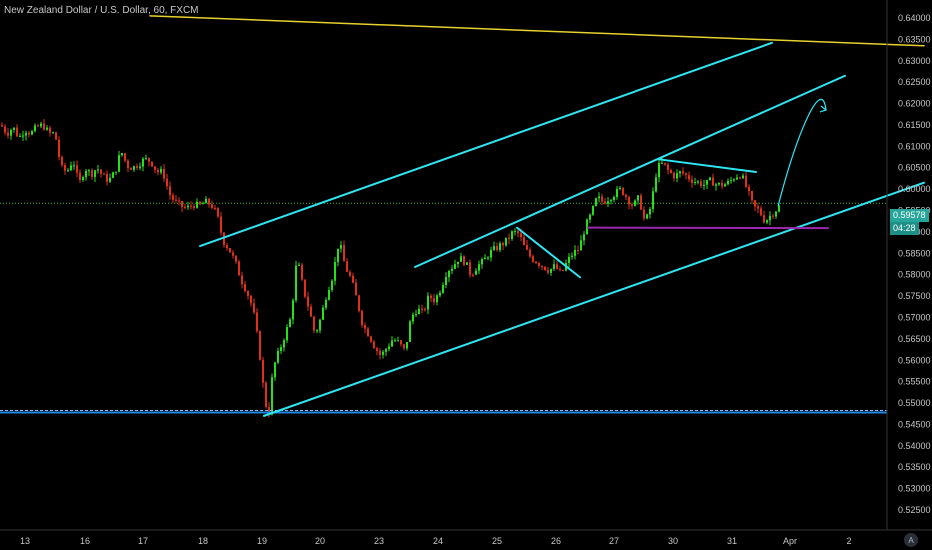 The width and height of the screenshot is (932, 550). I want to click on auto-scale-button: A, so click(911, 540).